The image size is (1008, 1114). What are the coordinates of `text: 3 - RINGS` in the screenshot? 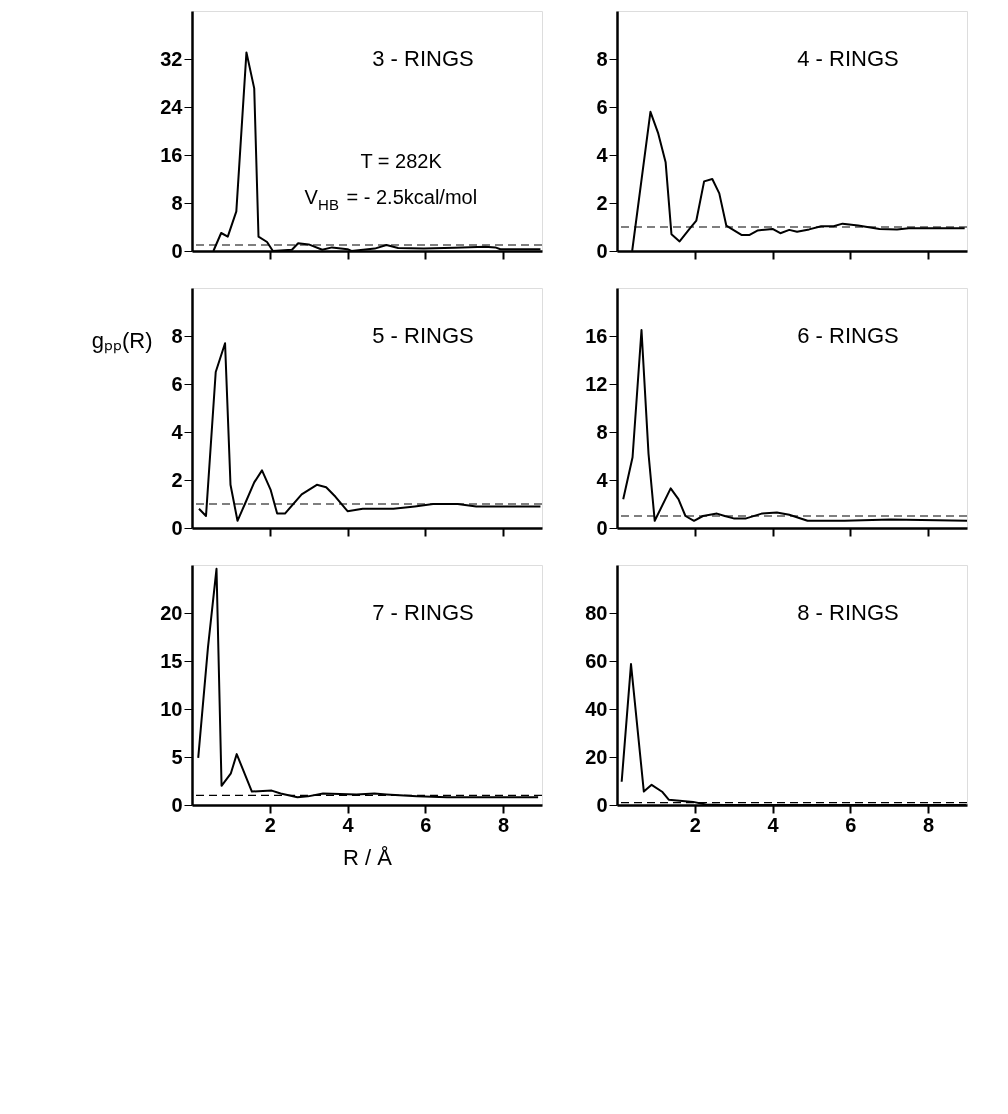 It's located at (423, 58).